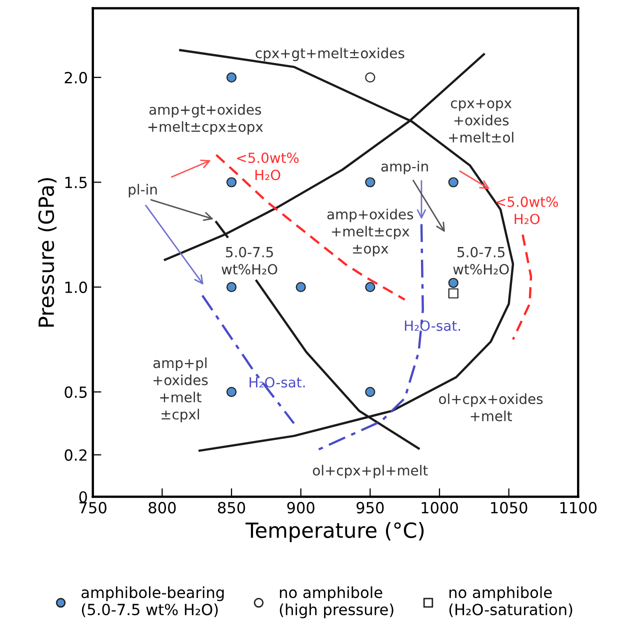 The image size is (619, 632). Describe the element at coordinates (93, 508) in the screenshot. I see `x-tick-label: 750` at that location.